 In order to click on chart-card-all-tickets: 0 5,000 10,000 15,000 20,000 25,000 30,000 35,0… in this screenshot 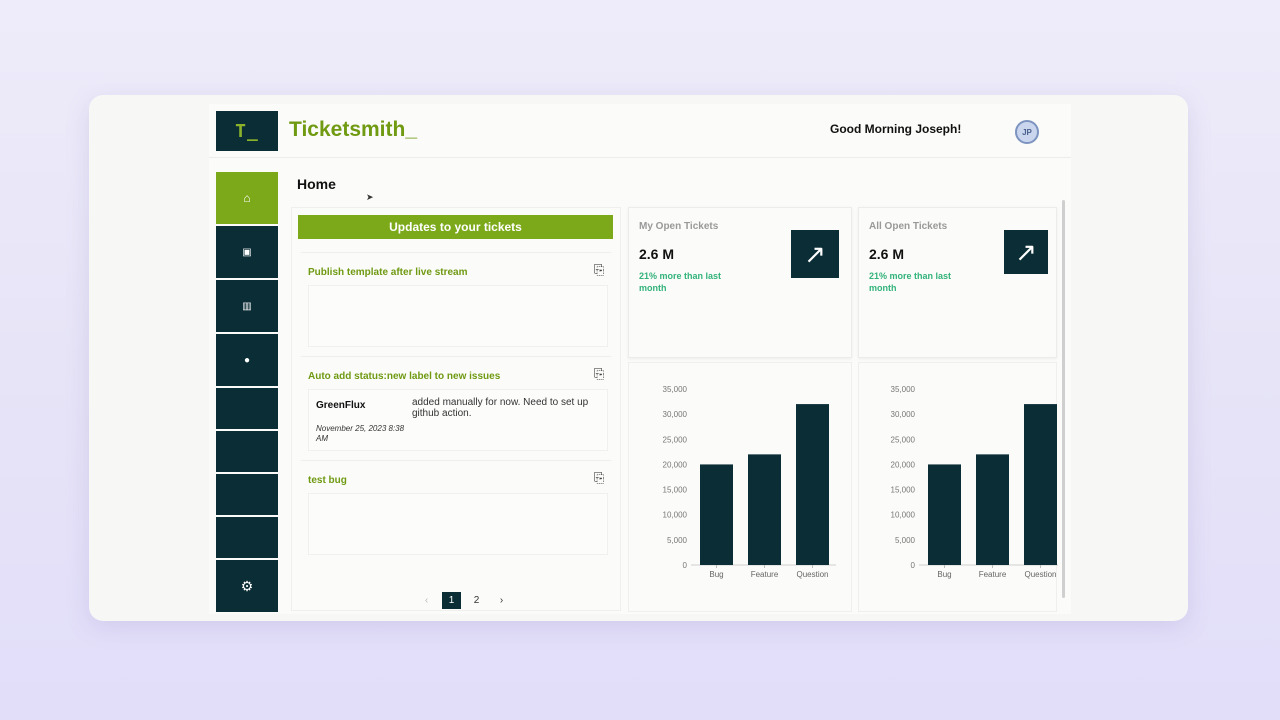, I will do `click(958, 487)`.